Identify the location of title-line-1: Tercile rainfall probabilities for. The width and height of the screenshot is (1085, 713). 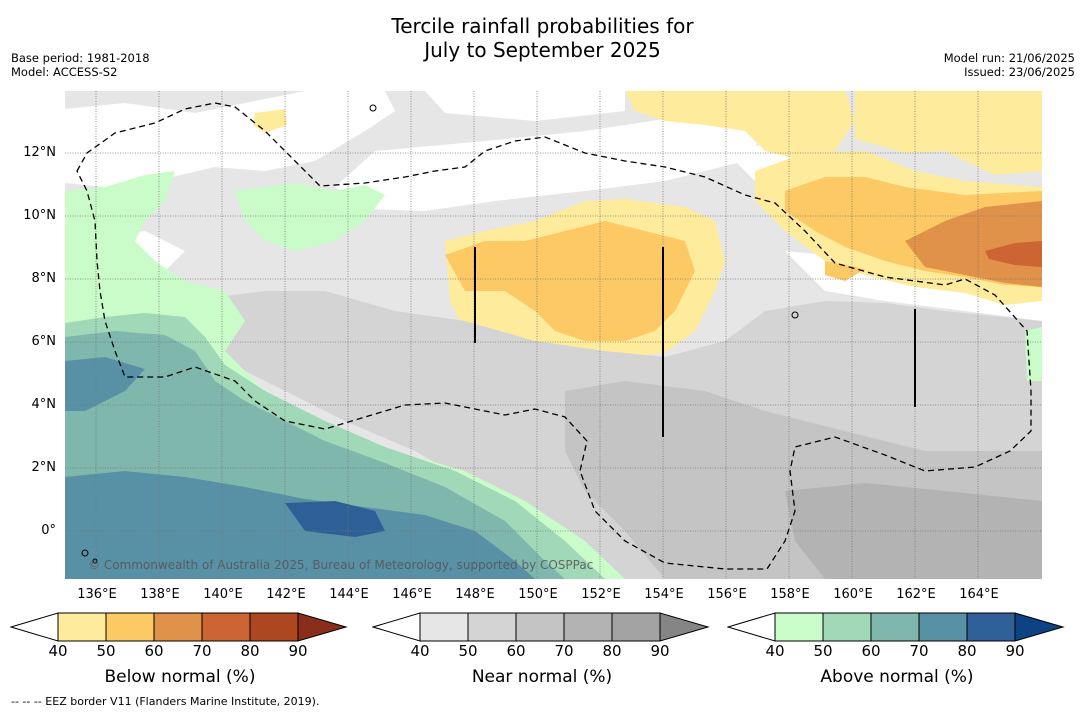
(542, 26).